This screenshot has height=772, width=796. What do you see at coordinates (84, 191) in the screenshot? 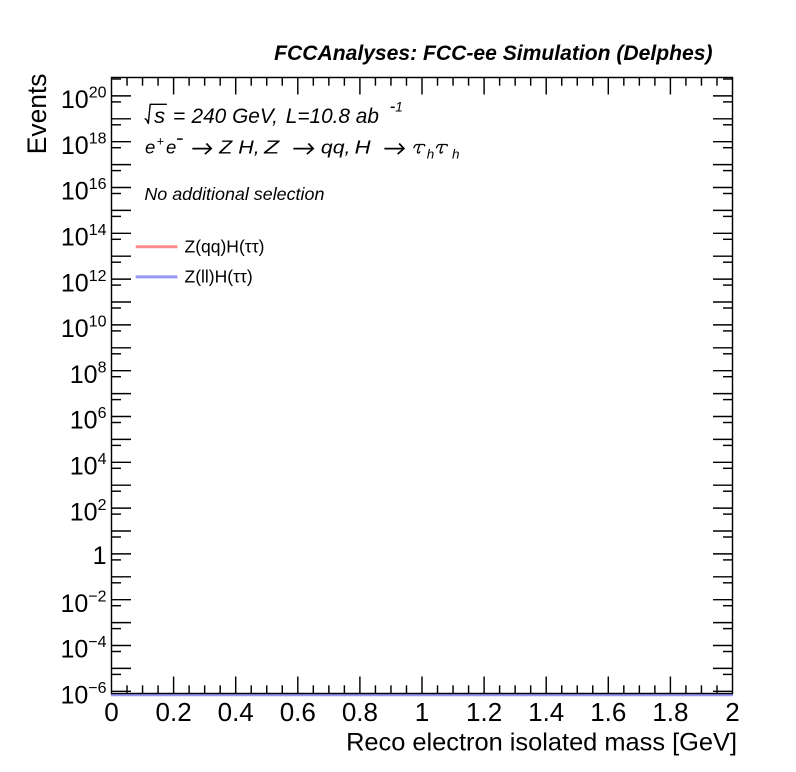
I see `svg-text: 10¹⁶` at bounding box center [84, 191].